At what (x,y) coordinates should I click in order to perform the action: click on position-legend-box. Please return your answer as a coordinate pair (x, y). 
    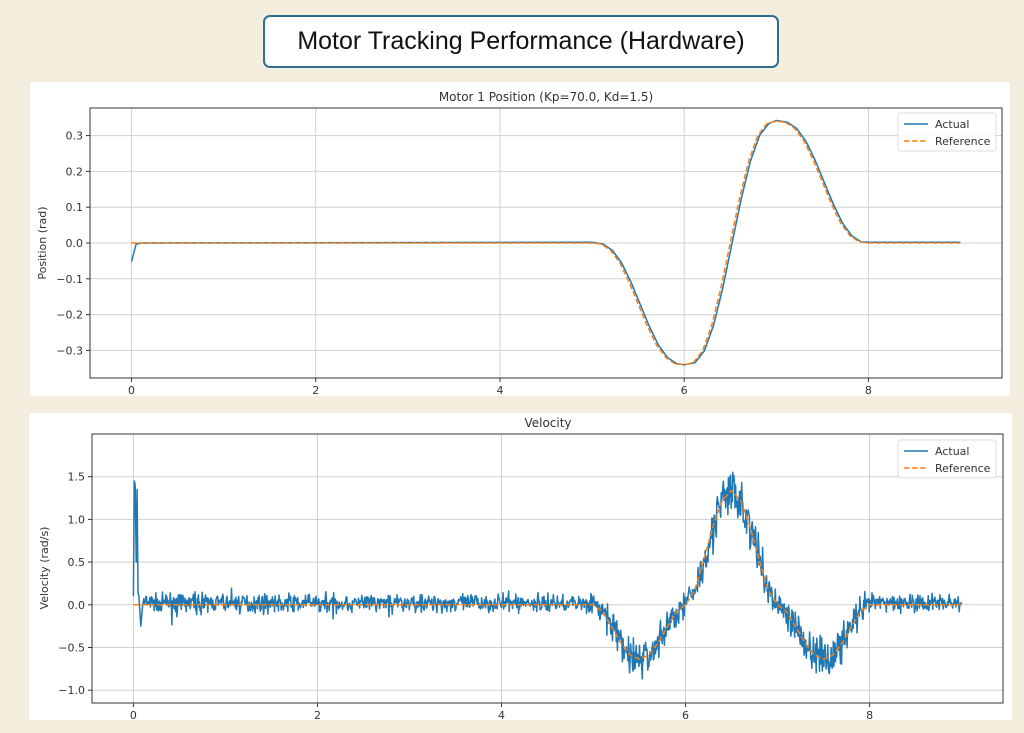
    Looking at the image, I should click on (947, 132).